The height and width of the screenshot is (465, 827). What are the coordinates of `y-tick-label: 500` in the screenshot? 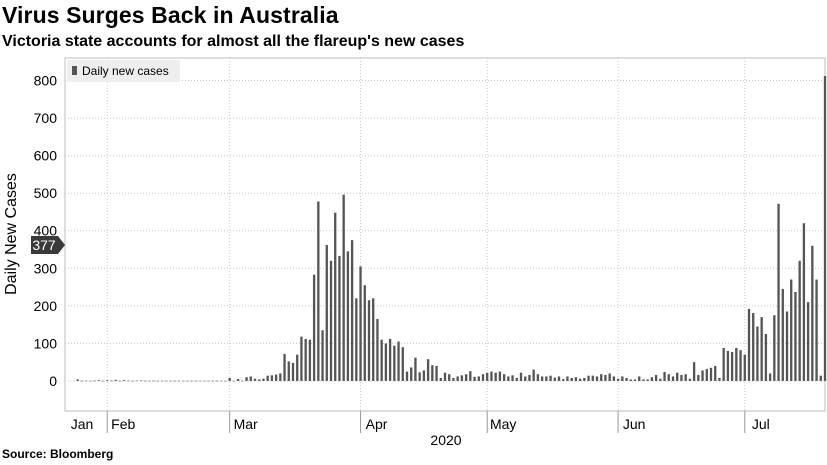 It's located at (46, 193).